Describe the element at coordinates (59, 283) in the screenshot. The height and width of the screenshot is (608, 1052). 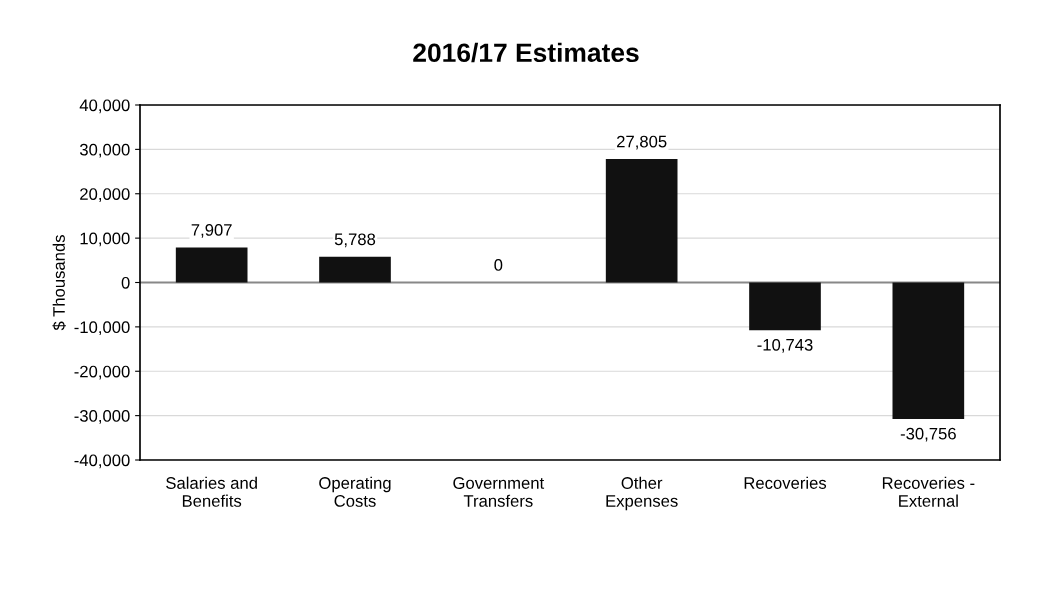
I see `y-axis-title: $ Thousands` at that location.